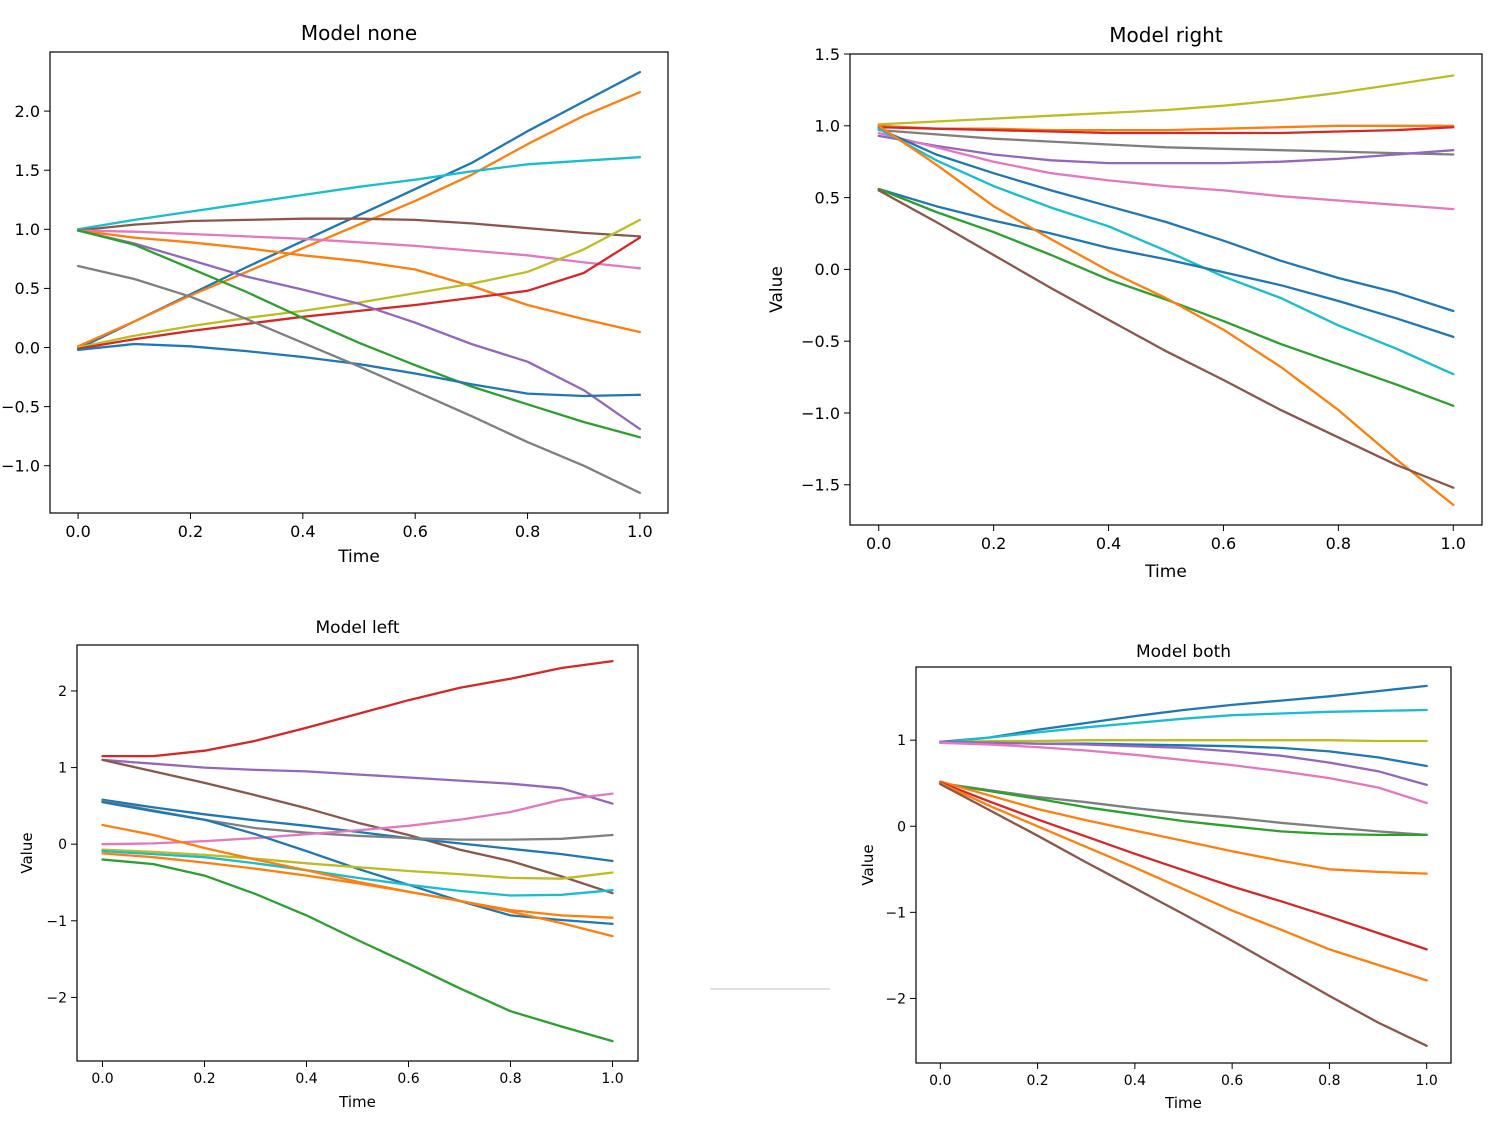 Image resolution: width=1502 pixels, height=1124 pixels. What do you see at coordinates (1166, 35) in the screenshot?
I see `chart-title: Model right` at bounding box center [1166, 35].